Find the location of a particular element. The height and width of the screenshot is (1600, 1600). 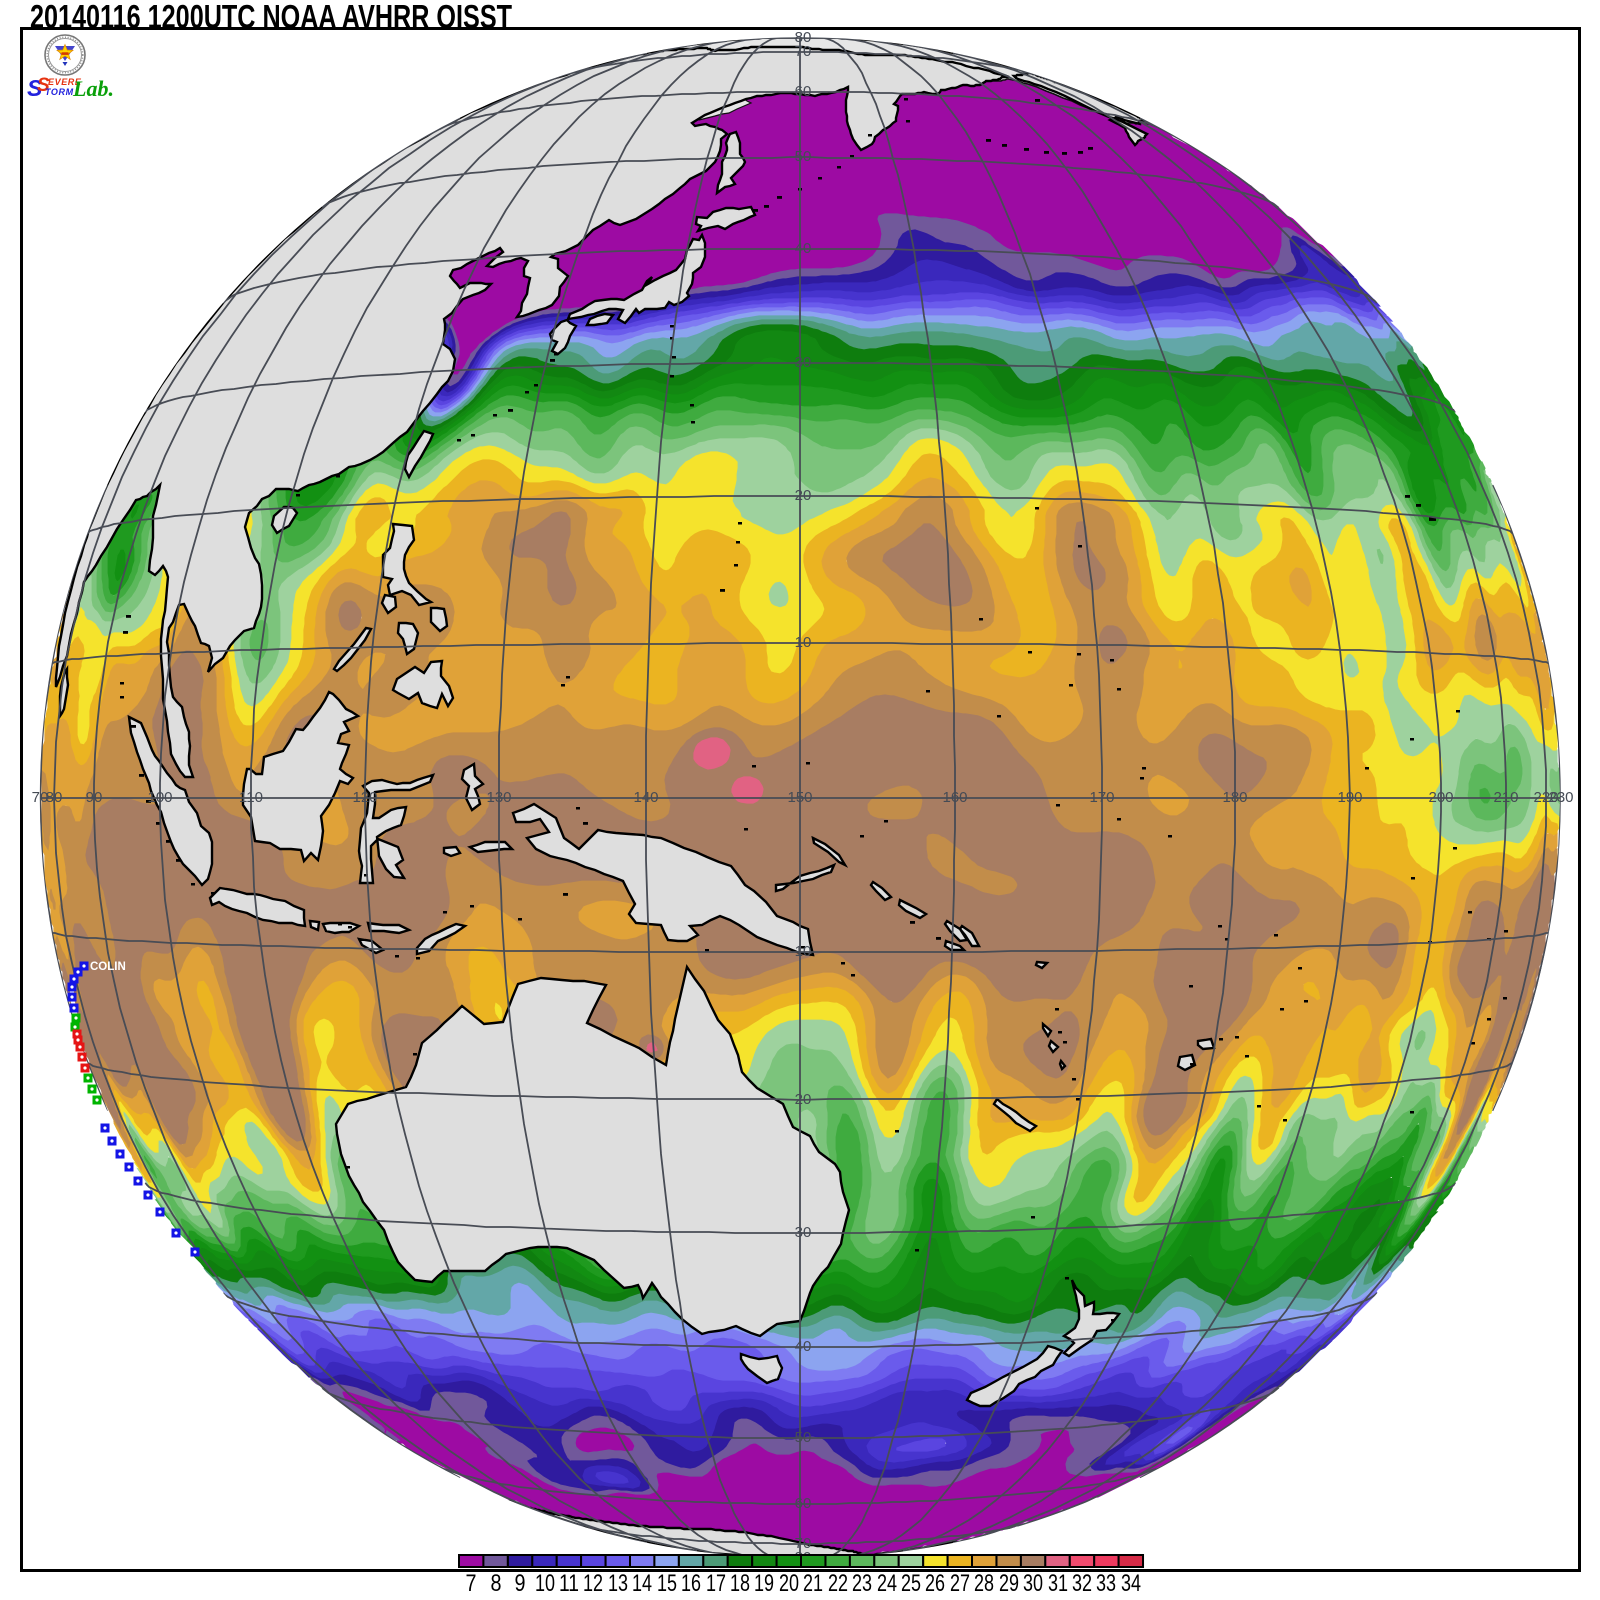

svg-text: 190 is located at coordinates (1349, 797).